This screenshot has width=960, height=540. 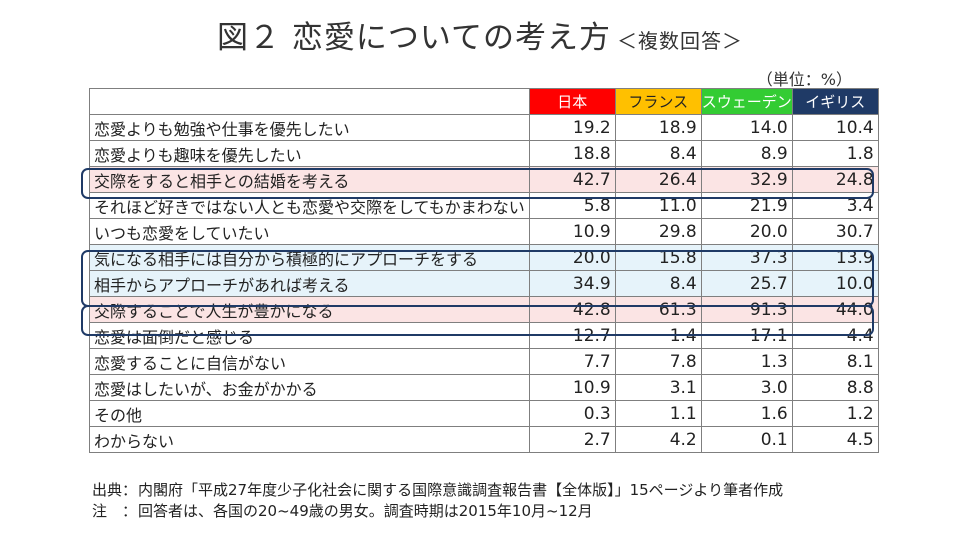 I want to click on cell-value: 32.9, so click(x=746, y=179).